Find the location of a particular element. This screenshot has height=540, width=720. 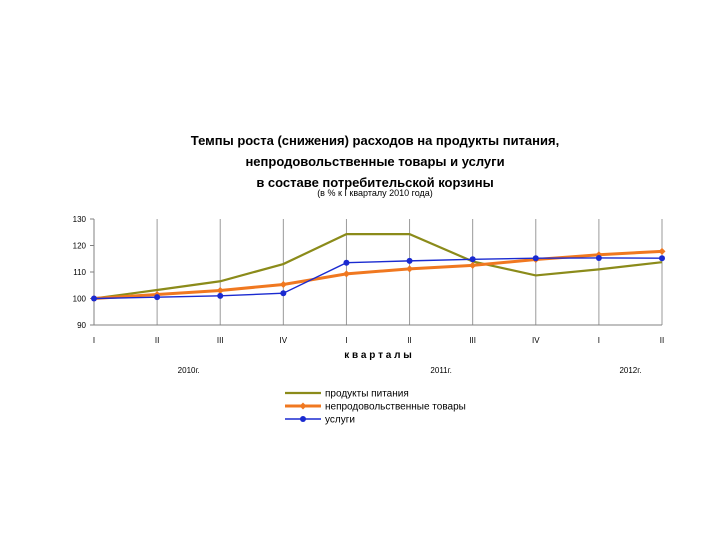

chart-subtitle: (в % к I кварталу 2010 года) is located at coordinates (375, 193).